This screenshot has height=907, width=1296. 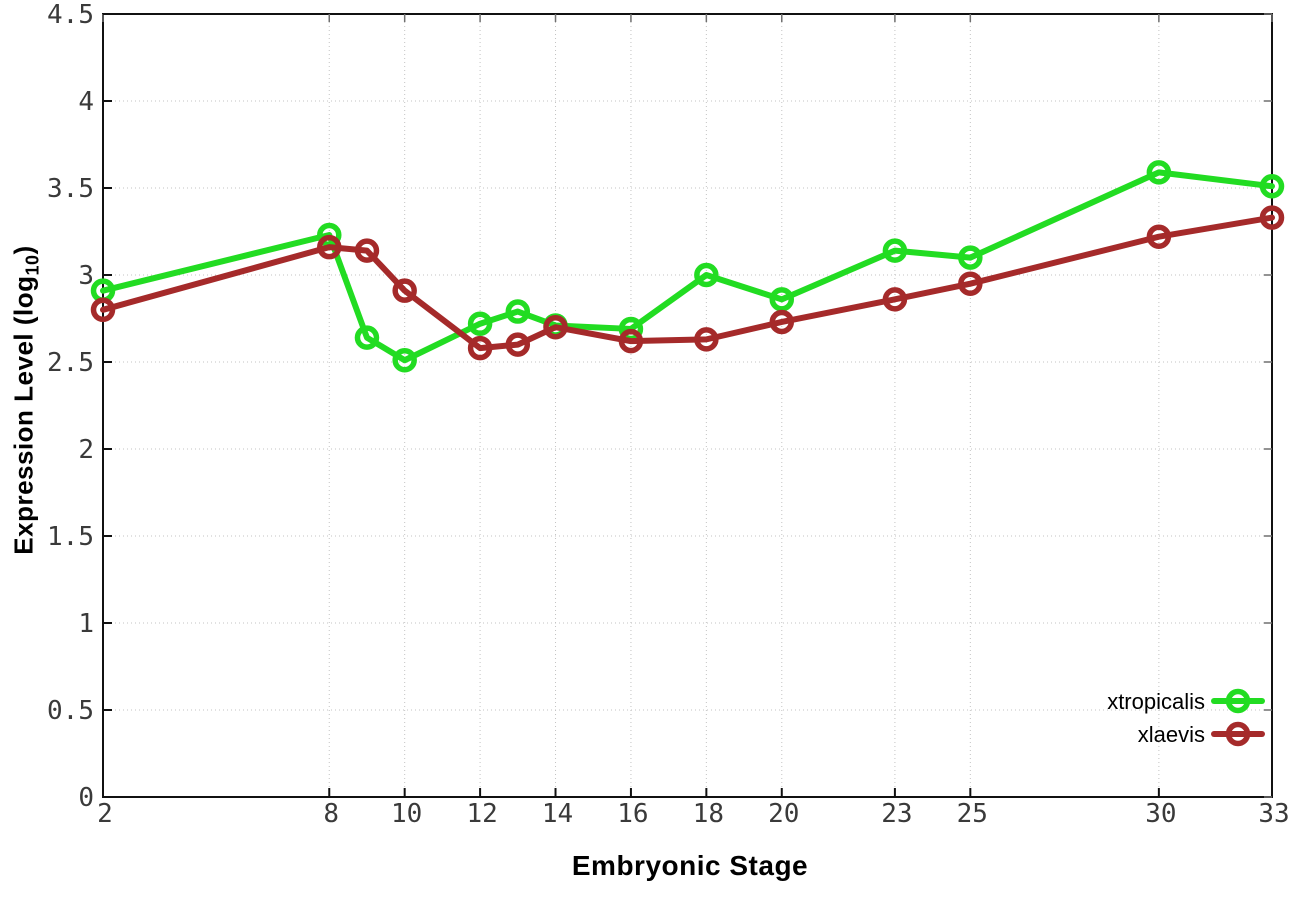 What do you see at coordinates (481, 814) in the screenshot?
I see `x-tick-label: 12` at bounding box center [481, 814].